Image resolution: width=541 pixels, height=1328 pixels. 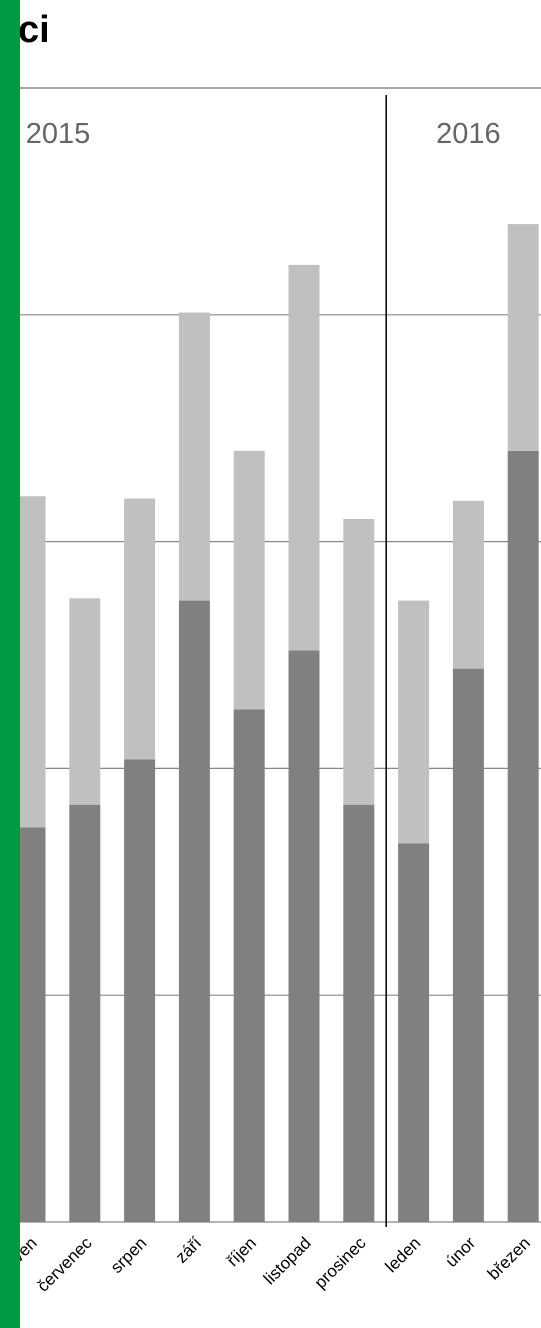 I want to click on x-tick-label: únor, so click(x=461, y=1252).